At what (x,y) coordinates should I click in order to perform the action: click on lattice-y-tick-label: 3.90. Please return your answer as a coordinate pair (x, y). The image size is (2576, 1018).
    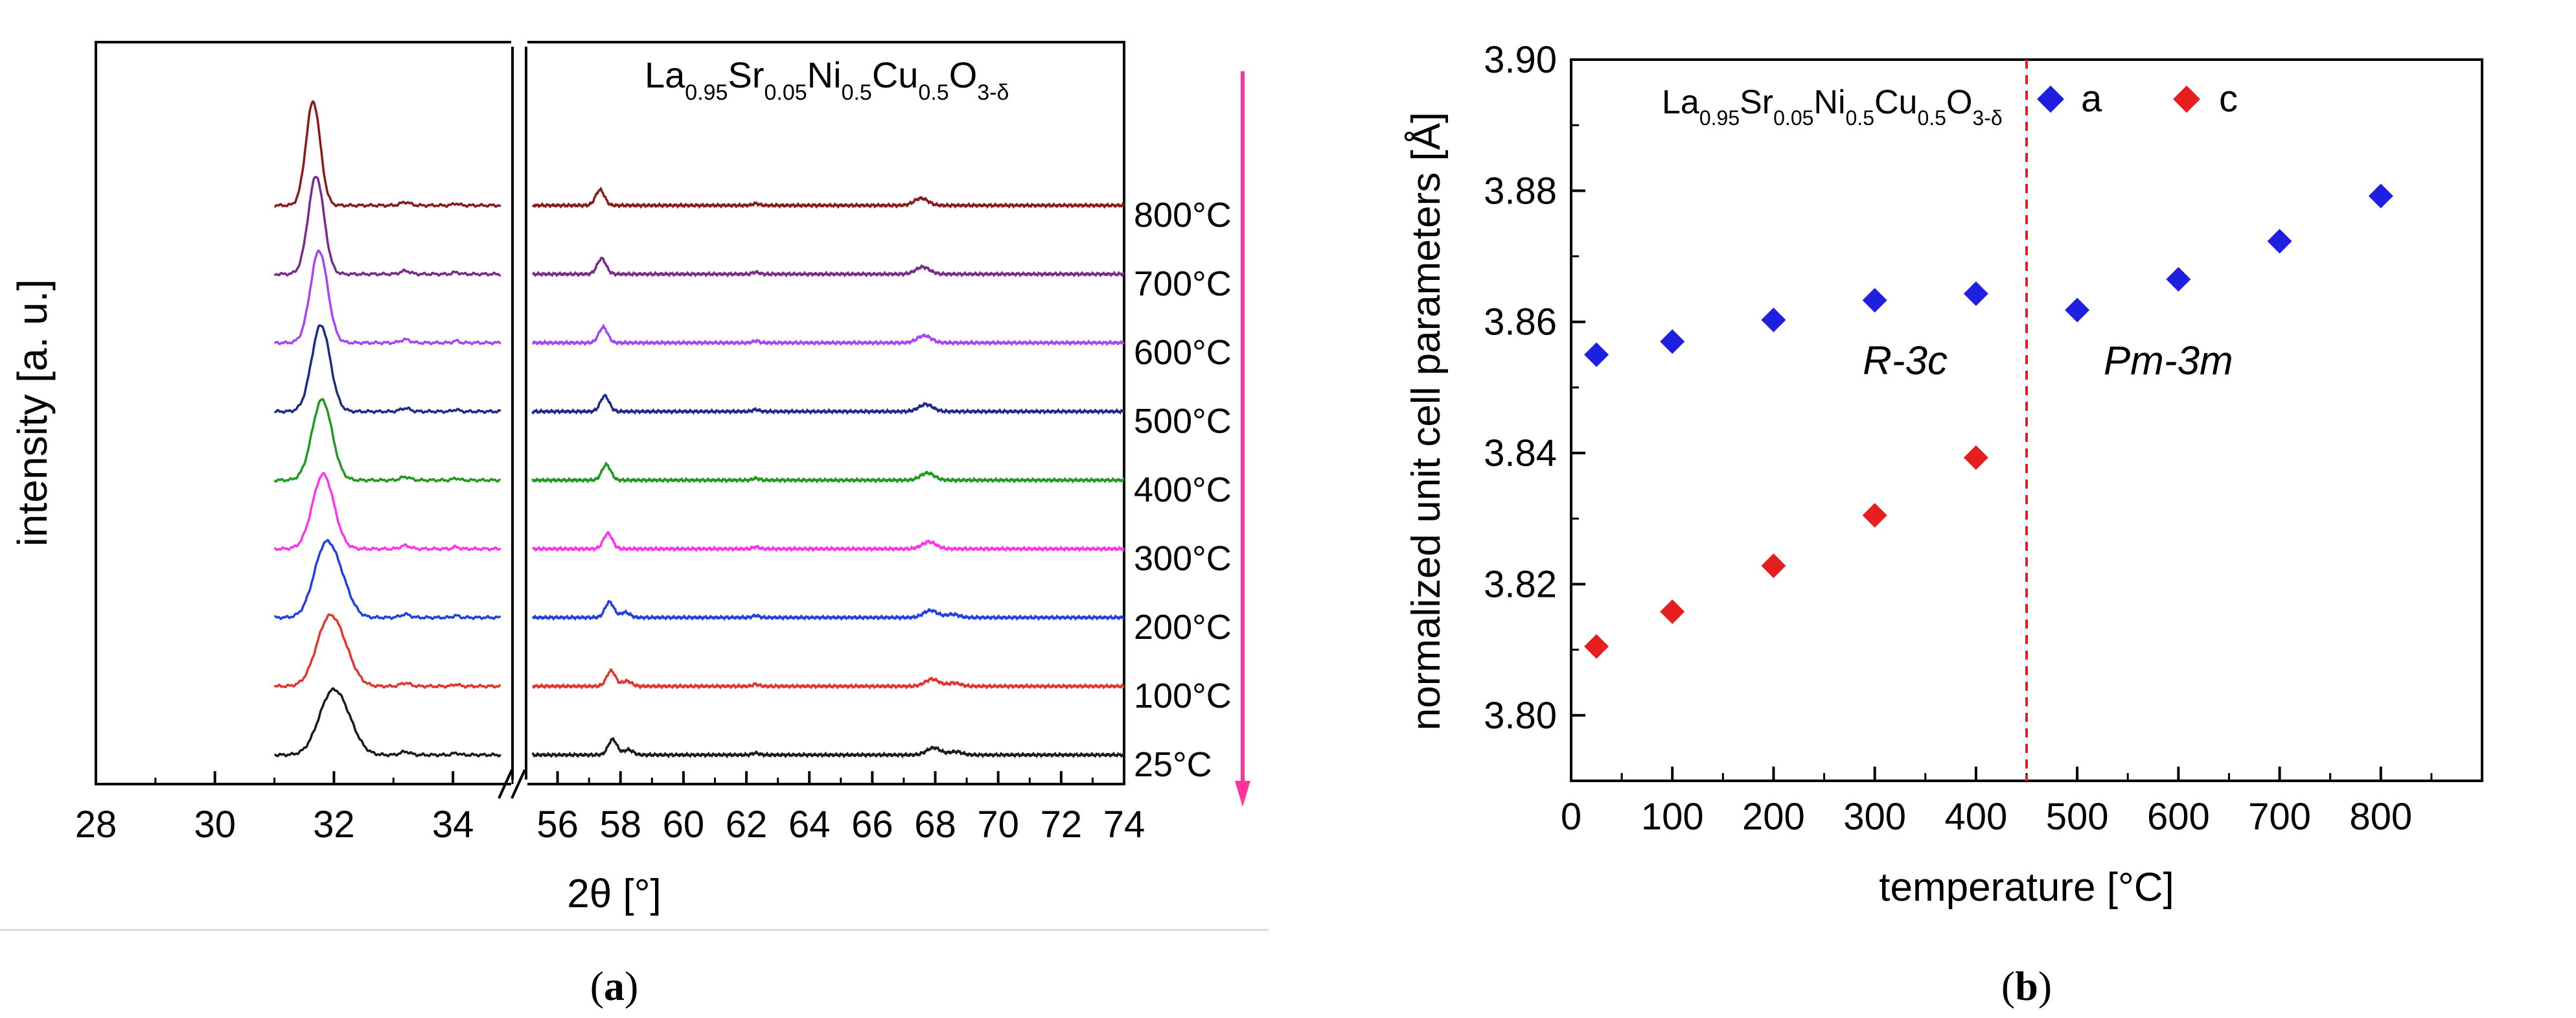
    Looking at the image, I should click on (1520, 60).